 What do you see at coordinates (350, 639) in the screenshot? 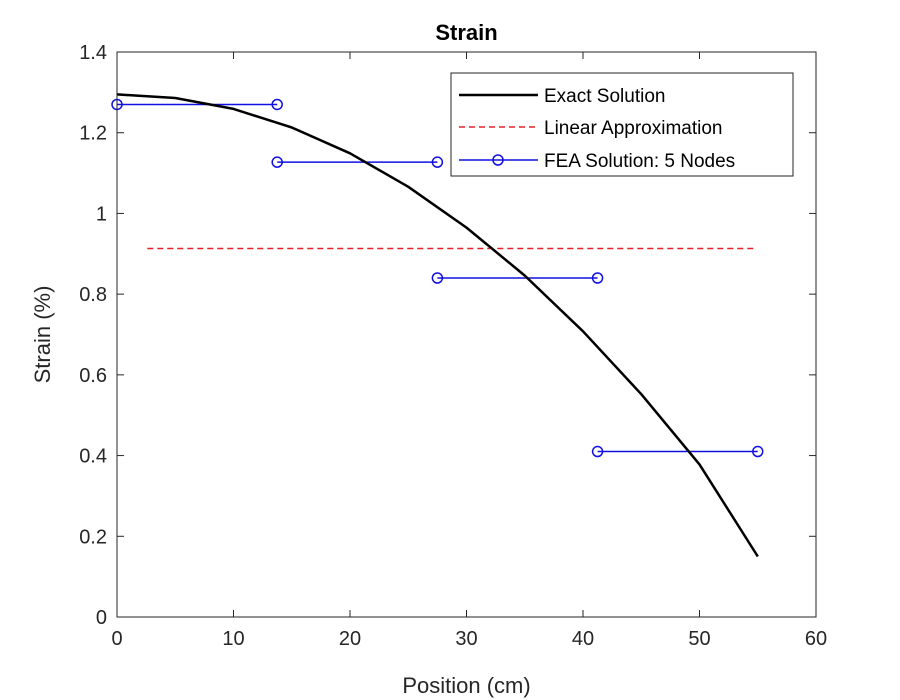
I see `x-tick-label: 20` at bounding box center [350, 639].